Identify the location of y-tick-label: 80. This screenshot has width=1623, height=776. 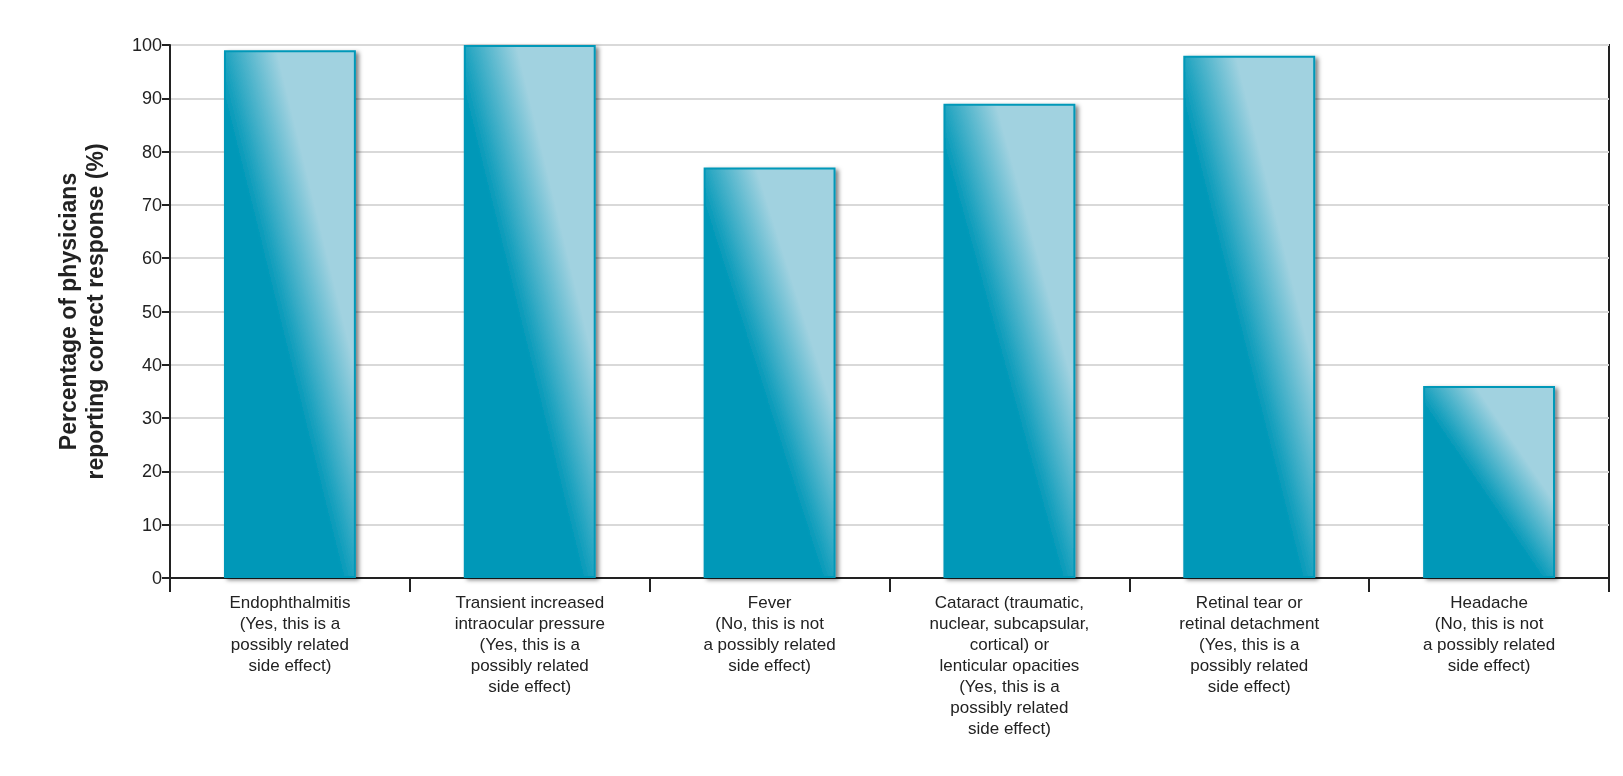
(151, 151).